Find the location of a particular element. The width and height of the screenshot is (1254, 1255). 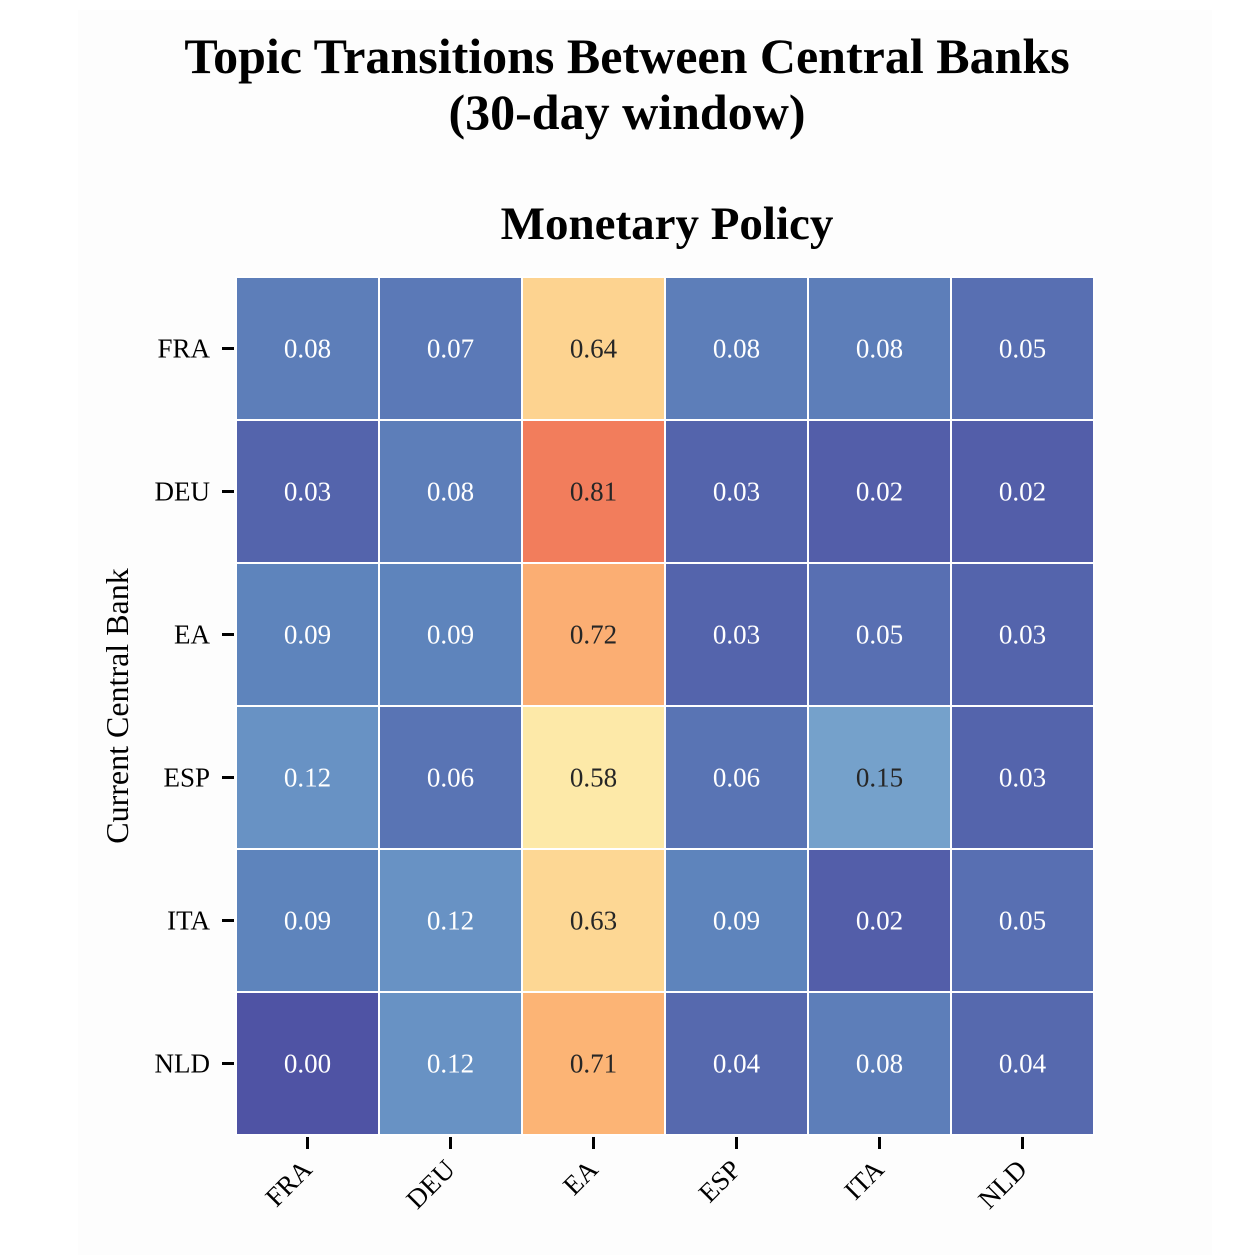

cell-value-label: 0.81 is located at coordinates (593, 492).